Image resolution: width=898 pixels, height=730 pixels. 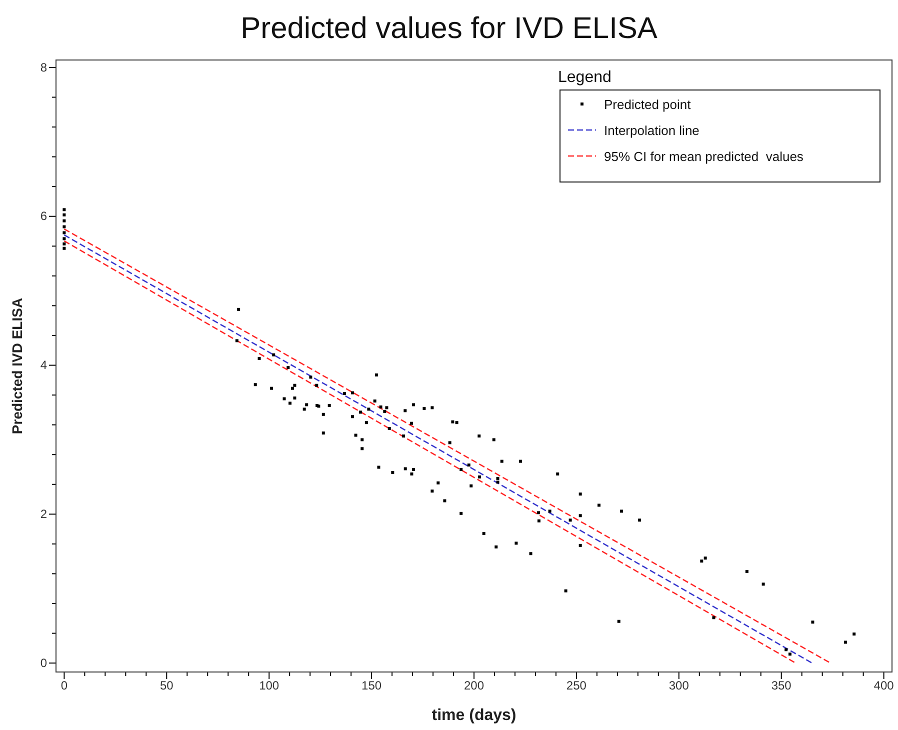 I want to click on x-tick-label: 200, so click(x=474, y=685).